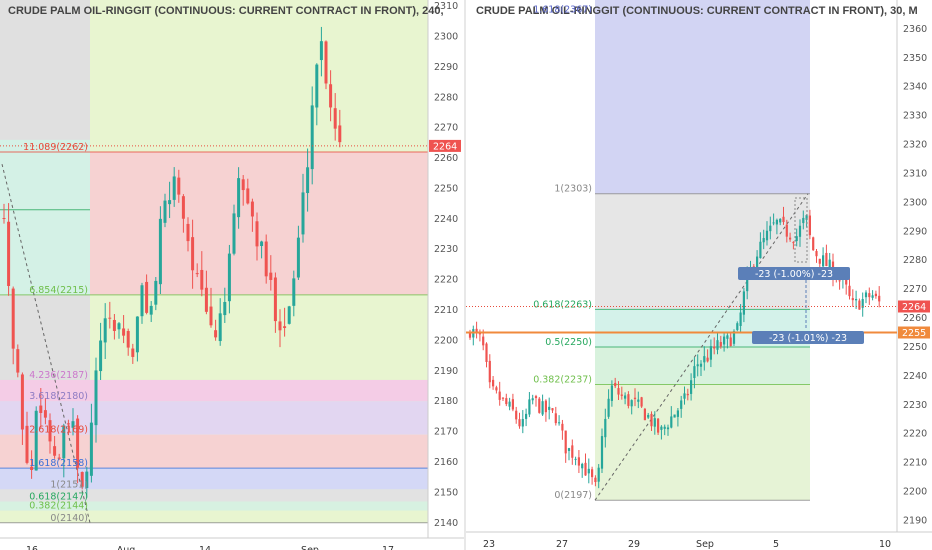 Image resolution: width=932 pixels, height=550 pixels. I want to click on panel-1-y-tick: 2290, so click(446, 67).